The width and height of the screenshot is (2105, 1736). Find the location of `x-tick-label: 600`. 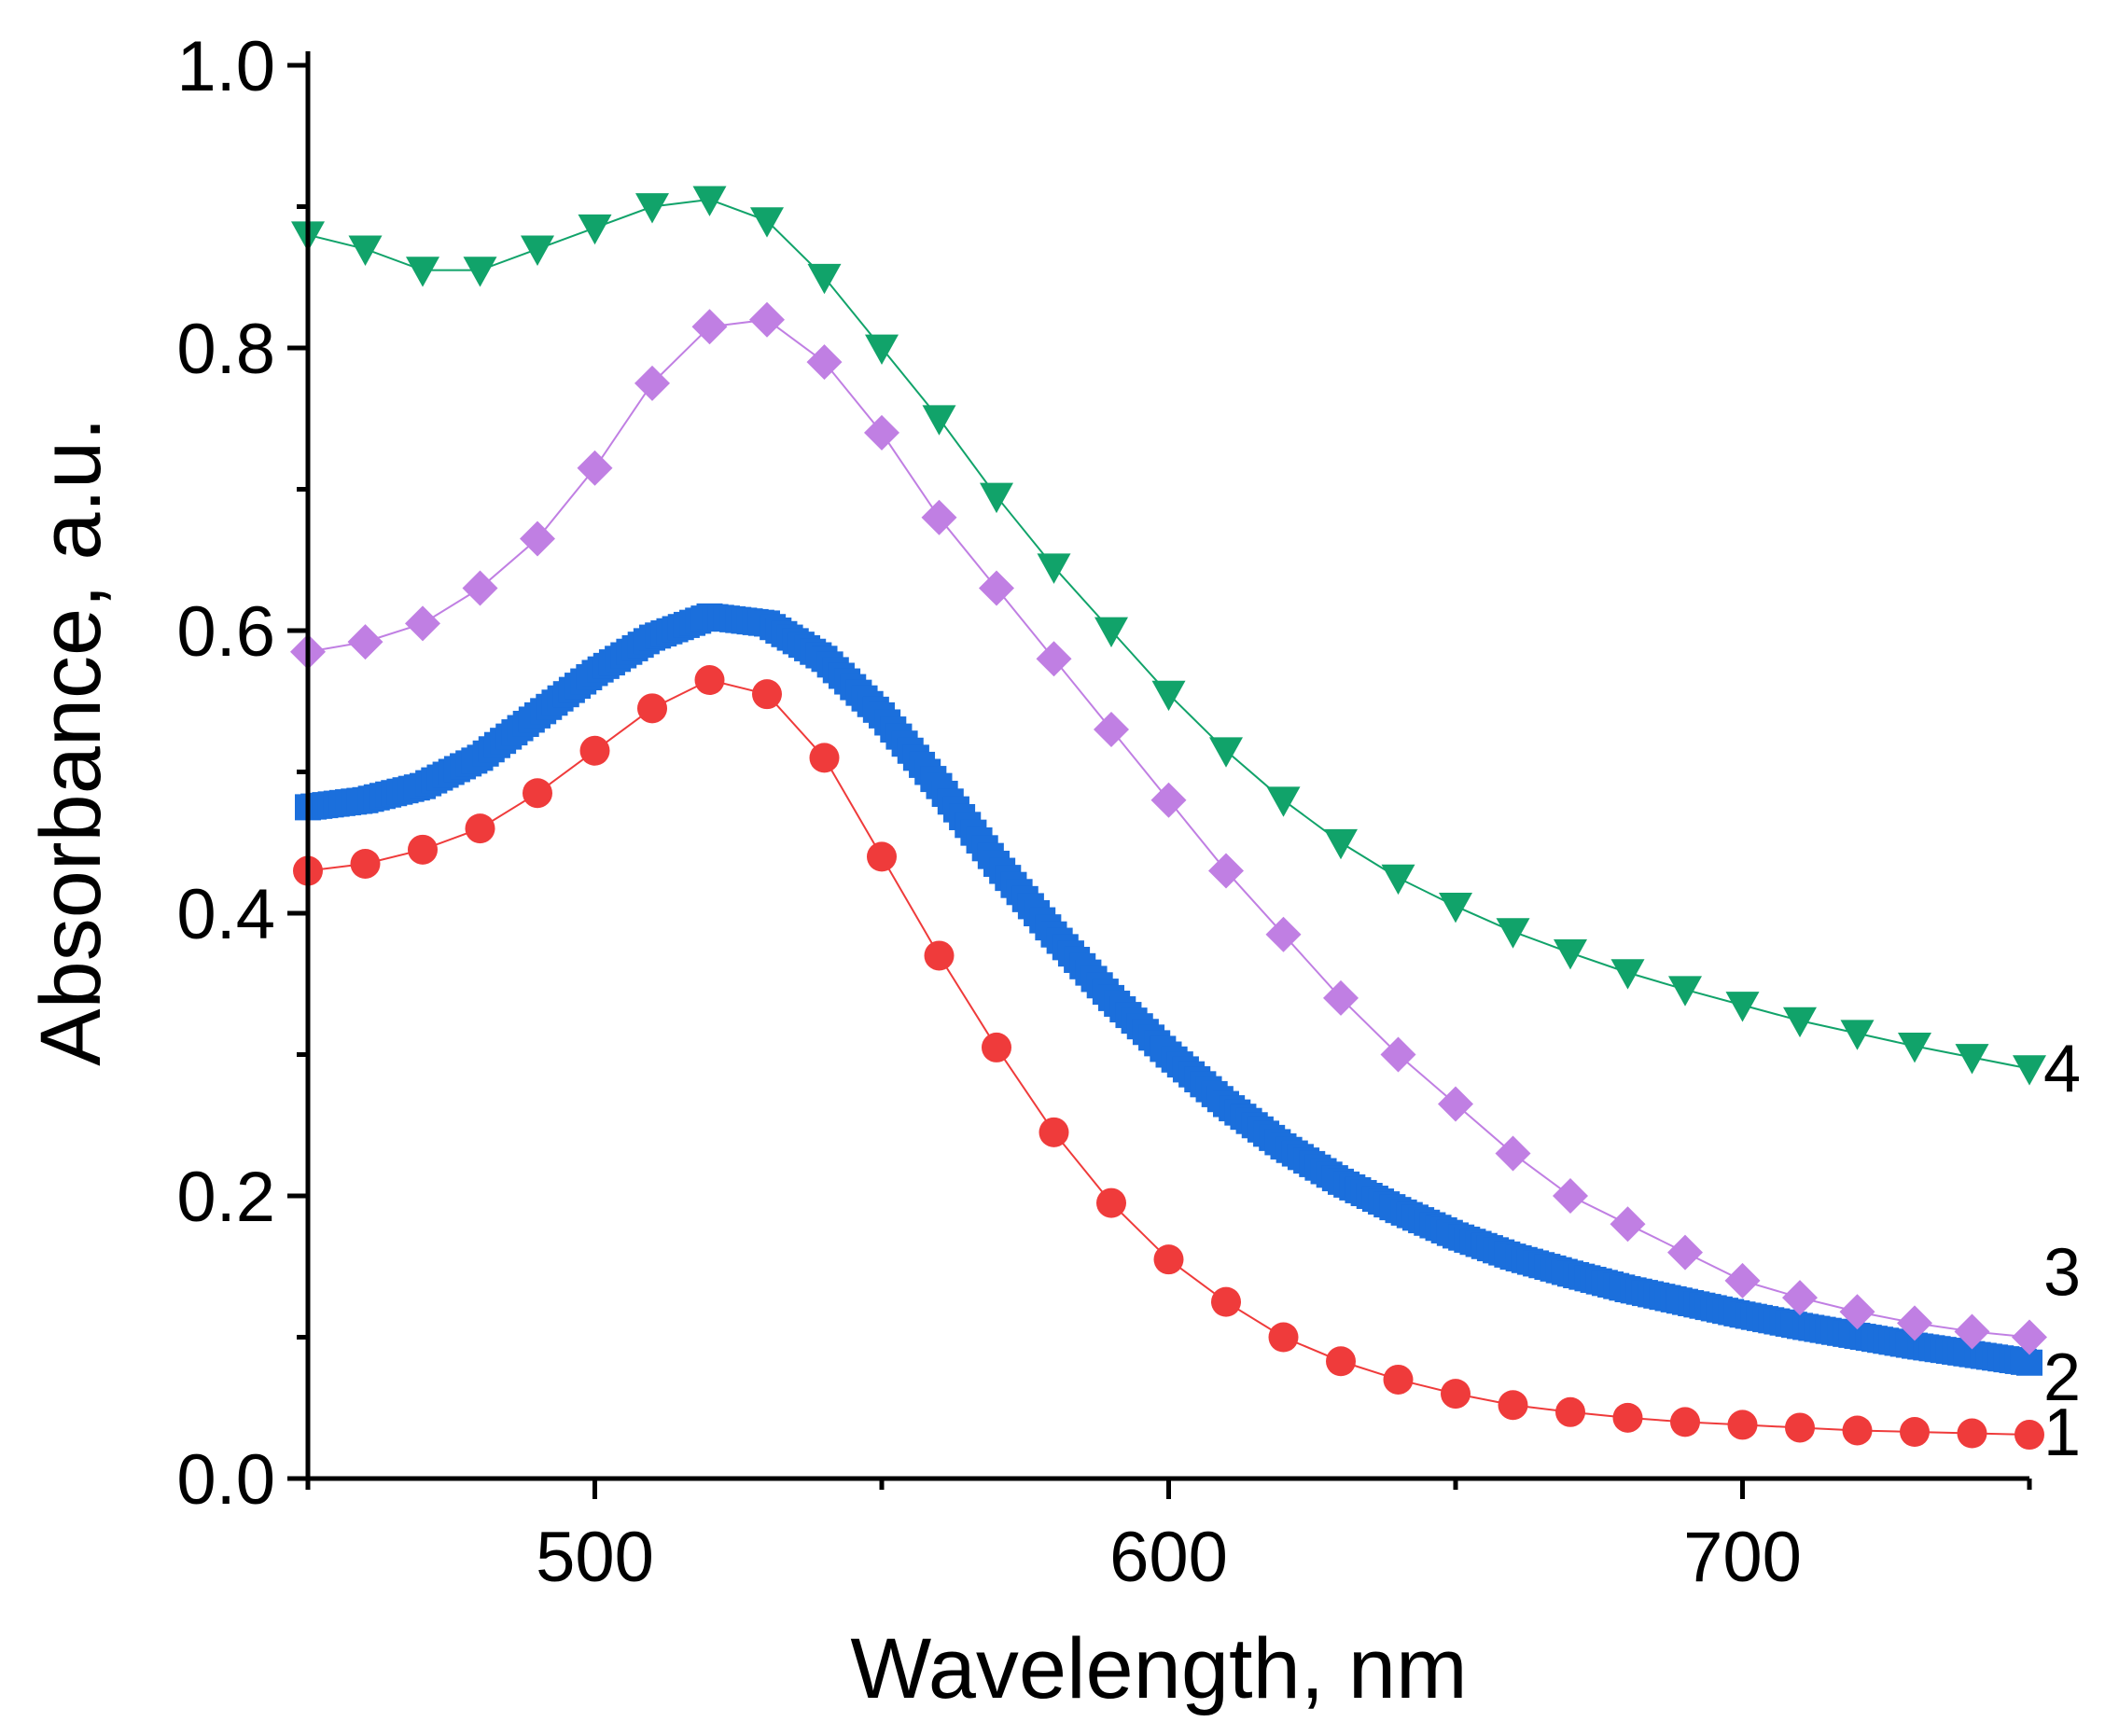

x-tick-label: 600 is located at coordinates (1168, 1557).